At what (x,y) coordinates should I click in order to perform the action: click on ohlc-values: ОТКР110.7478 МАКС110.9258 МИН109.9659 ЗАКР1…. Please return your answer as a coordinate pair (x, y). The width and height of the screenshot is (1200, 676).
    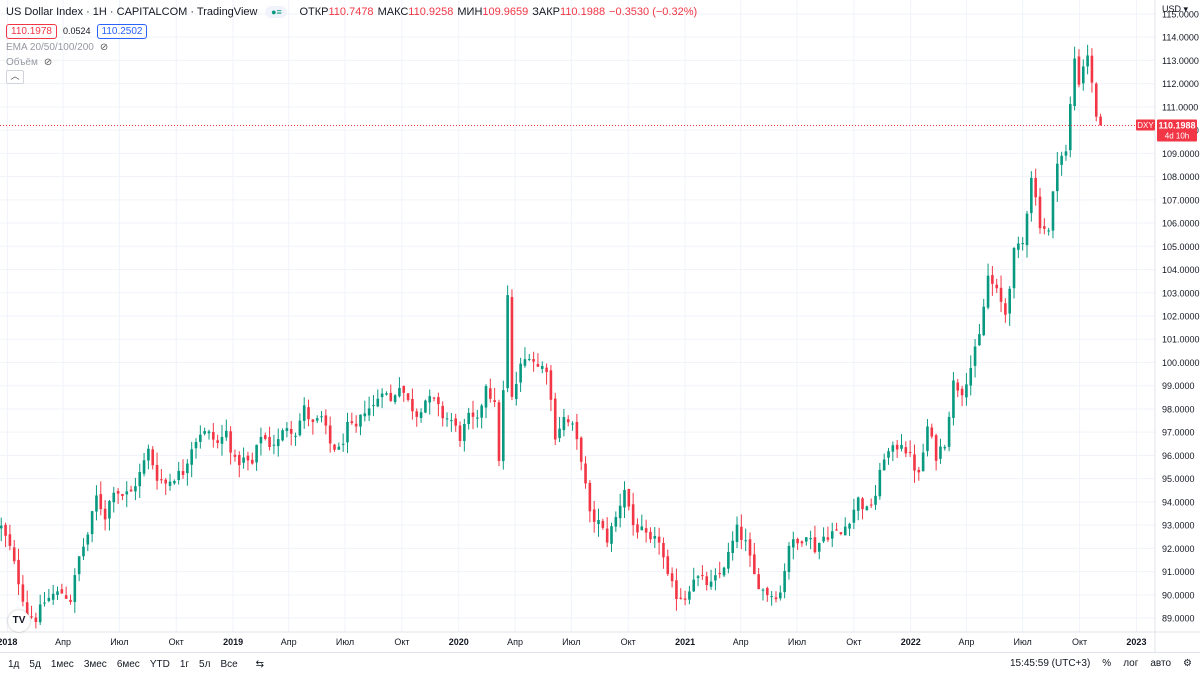
    Looking at the image, I should click on (450, 12).